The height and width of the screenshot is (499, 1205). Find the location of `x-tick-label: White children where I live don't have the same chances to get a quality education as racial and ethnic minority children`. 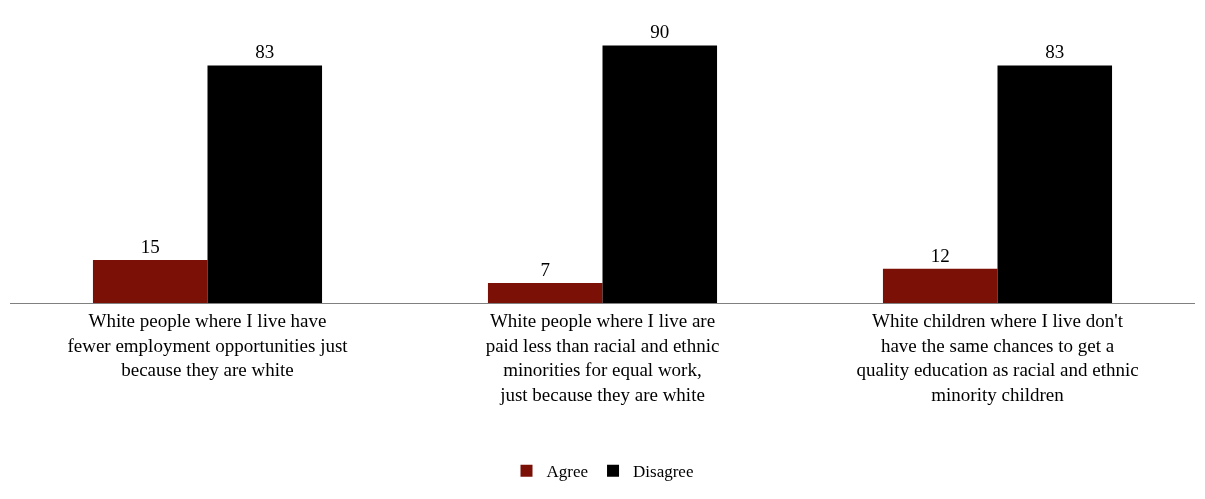

x-tick-label: White children where I live don't have the same chances to get a quality education as racial and ethnic minority children is located at coordinates (997, 357).